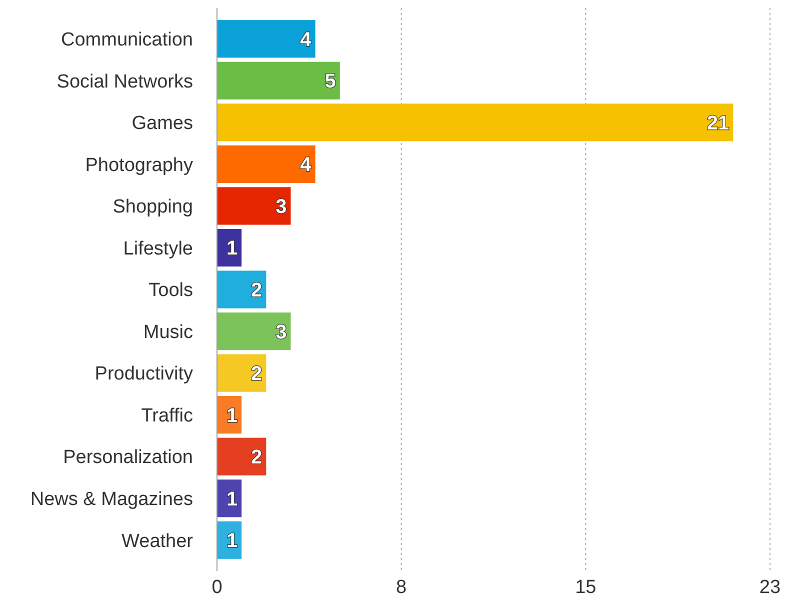  Describe the element at coordinates (162, 123) in the screenshot. I see `y-tick-label: Games` at that location.